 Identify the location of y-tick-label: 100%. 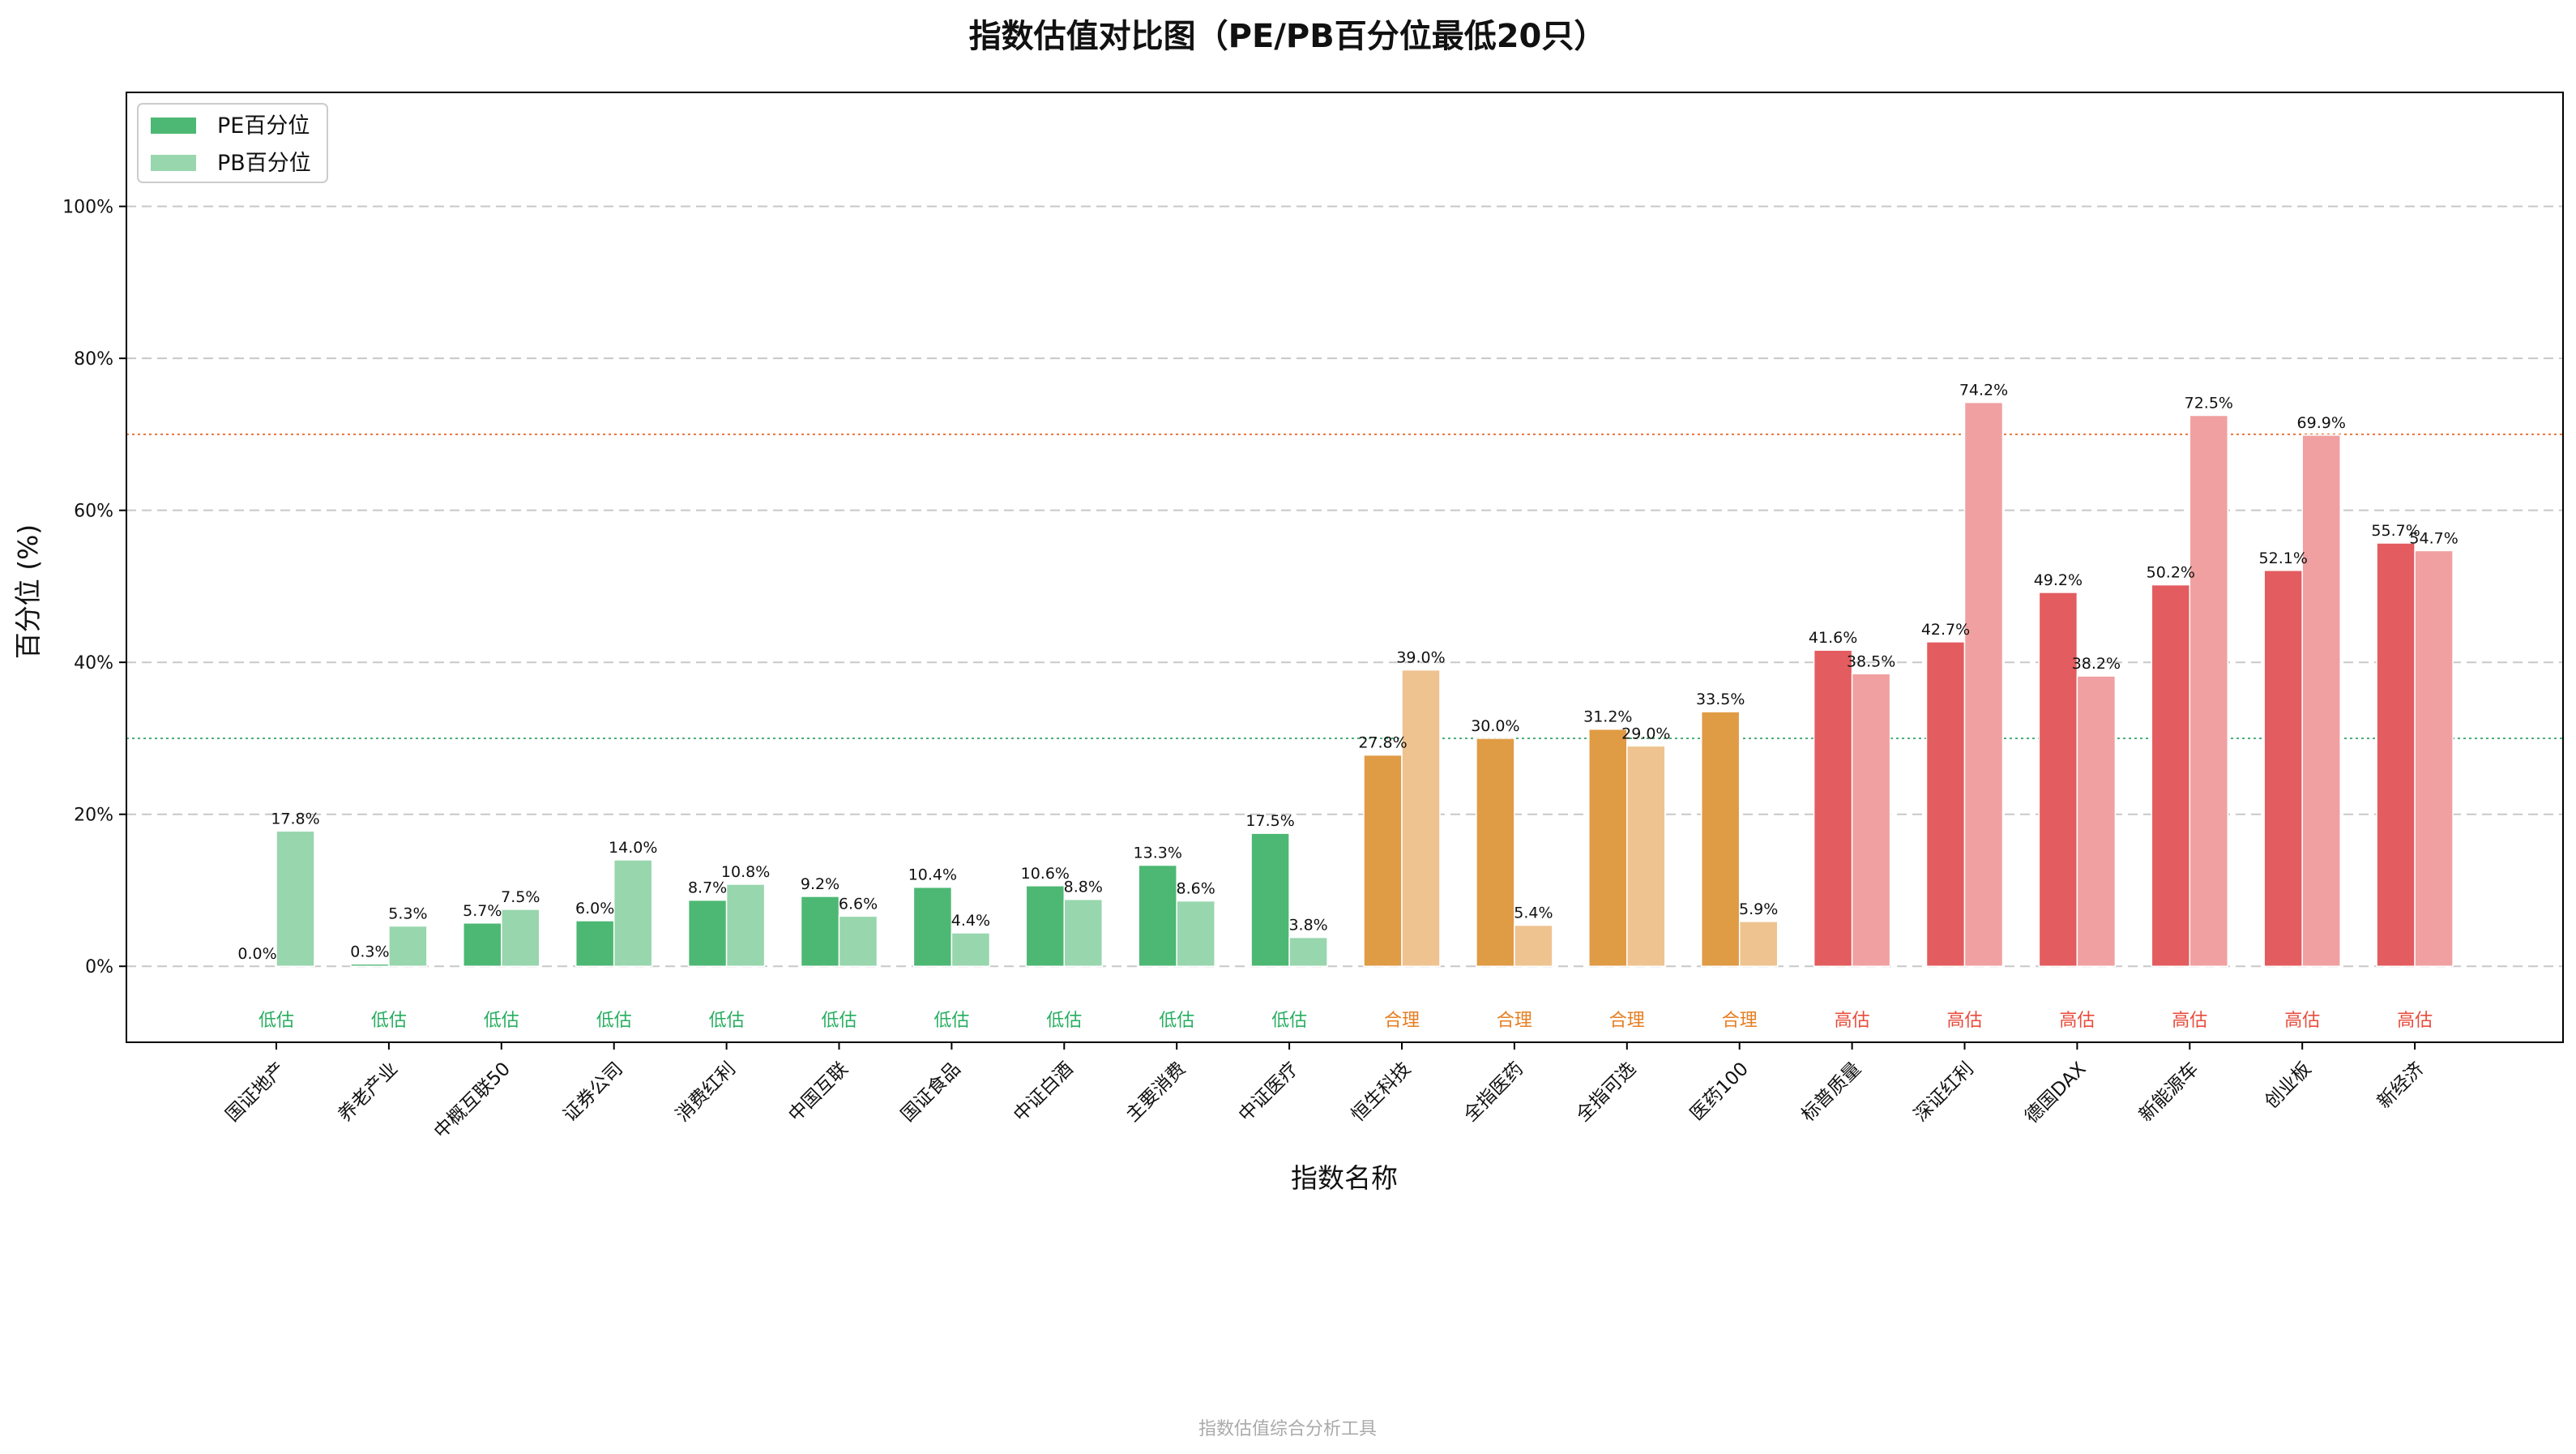
(87, 208).